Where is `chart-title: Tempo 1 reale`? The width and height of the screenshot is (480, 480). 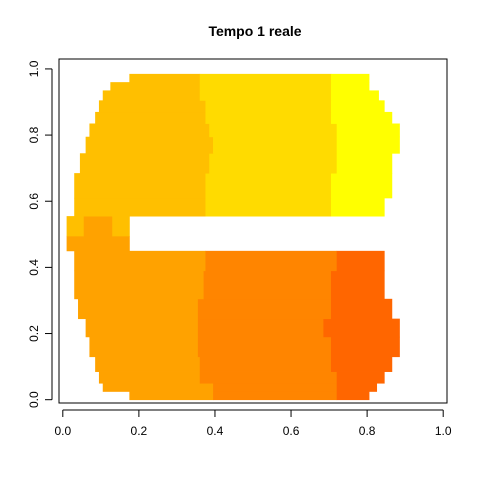
chart-title: Tempo 1 reale is located at coordinates (254, 31).